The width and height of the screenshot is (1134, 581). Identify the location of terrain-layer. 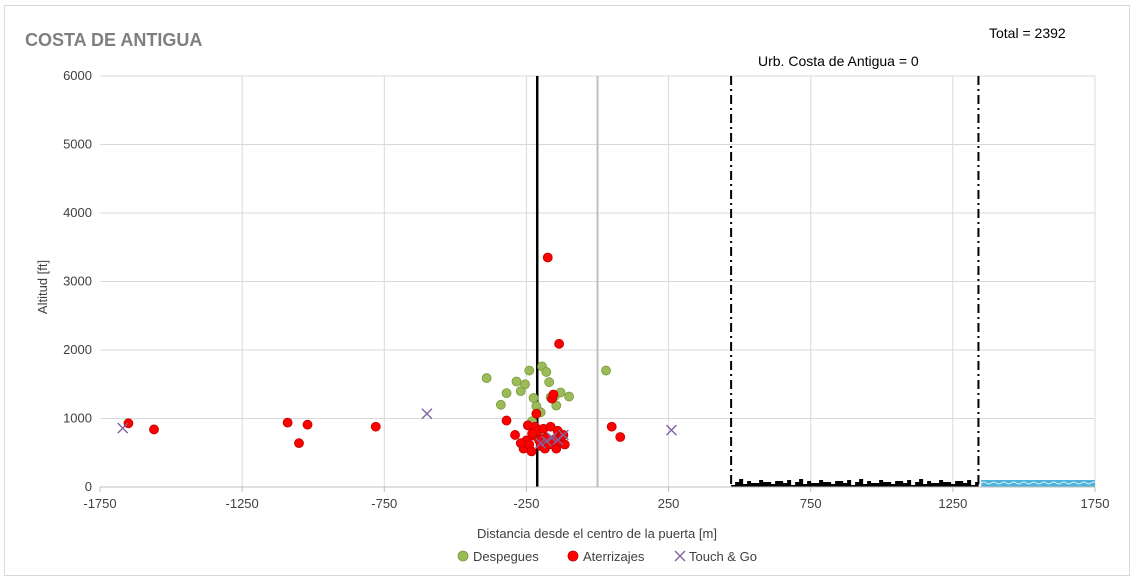
(916, 483).